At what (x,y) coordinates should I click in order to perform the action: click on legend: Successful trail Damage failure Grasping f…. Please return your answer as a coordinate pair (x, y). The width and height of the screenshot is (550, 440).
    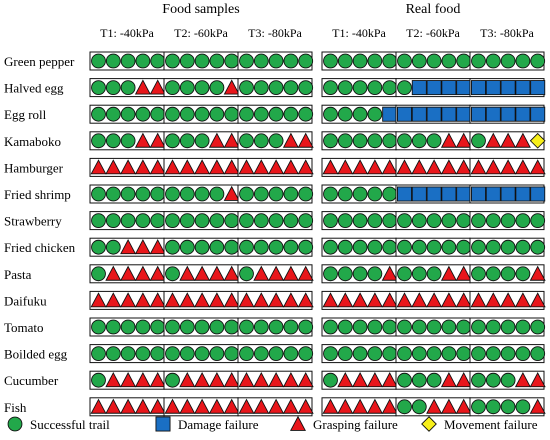
    Looking at the image, I should click on (272, 423).